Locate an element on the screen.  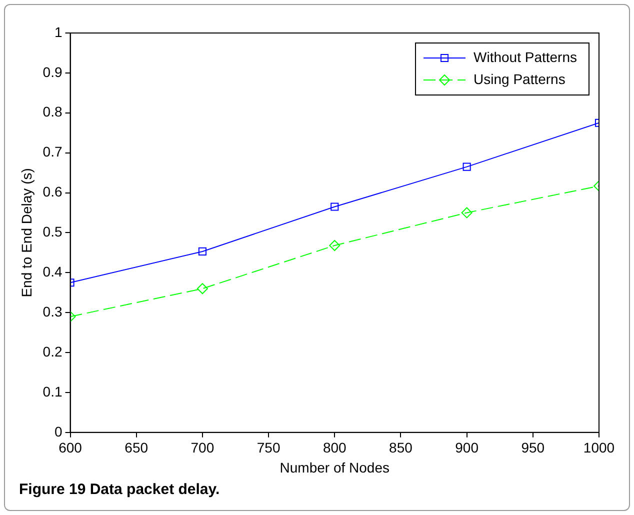
legend-label: Using Patterns is located at coordinates (520, 78).